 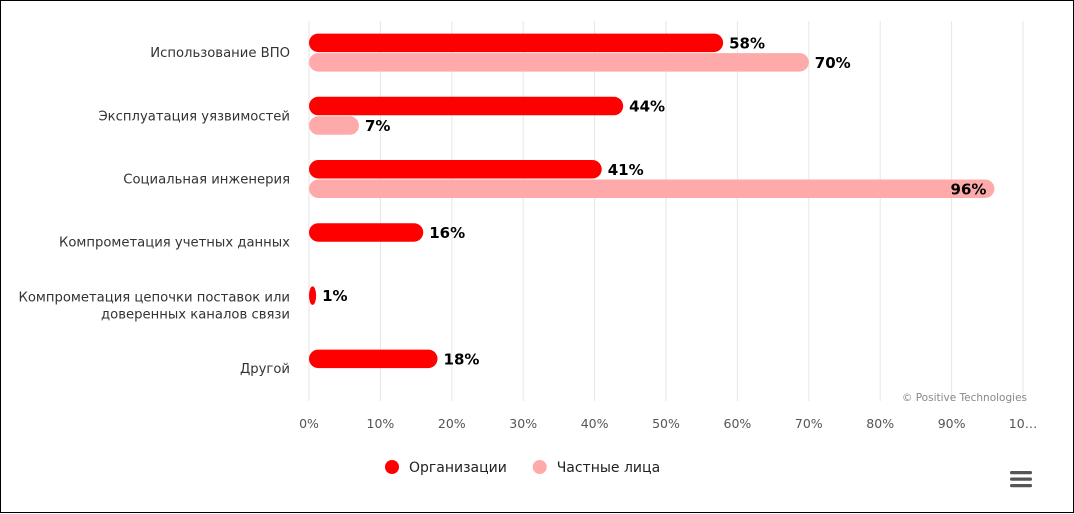 I want to click on hamburger-menu-icon, so click(x=1021, y=479).